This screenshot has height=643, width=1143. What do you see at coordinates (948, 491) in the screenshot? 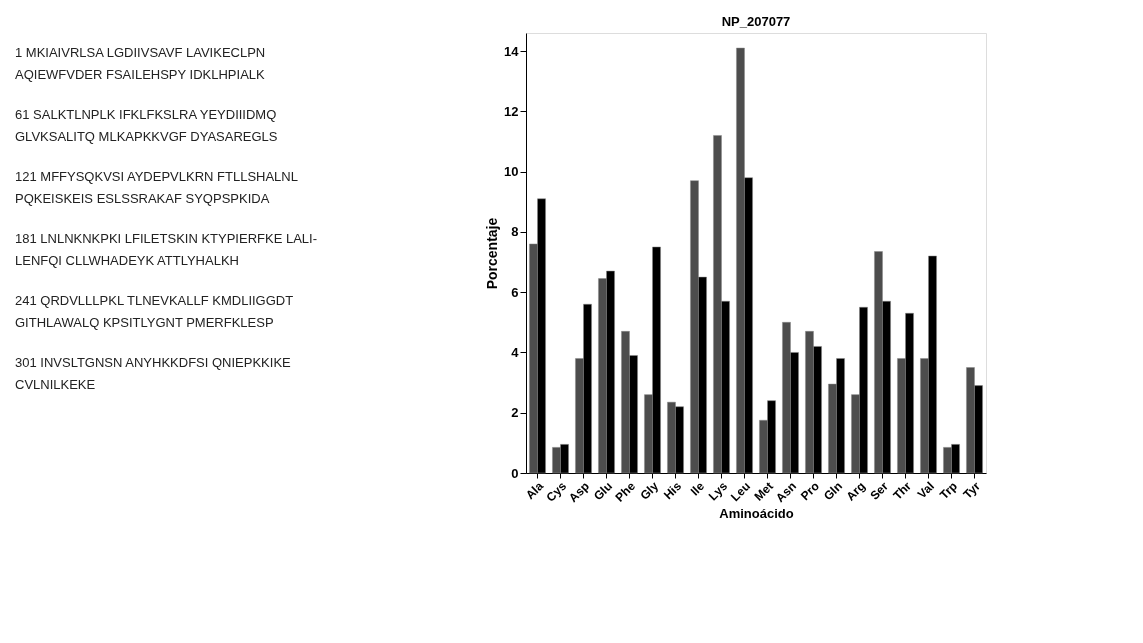
I see `x-tick-label: Trp` at bounding box center [948, 491].